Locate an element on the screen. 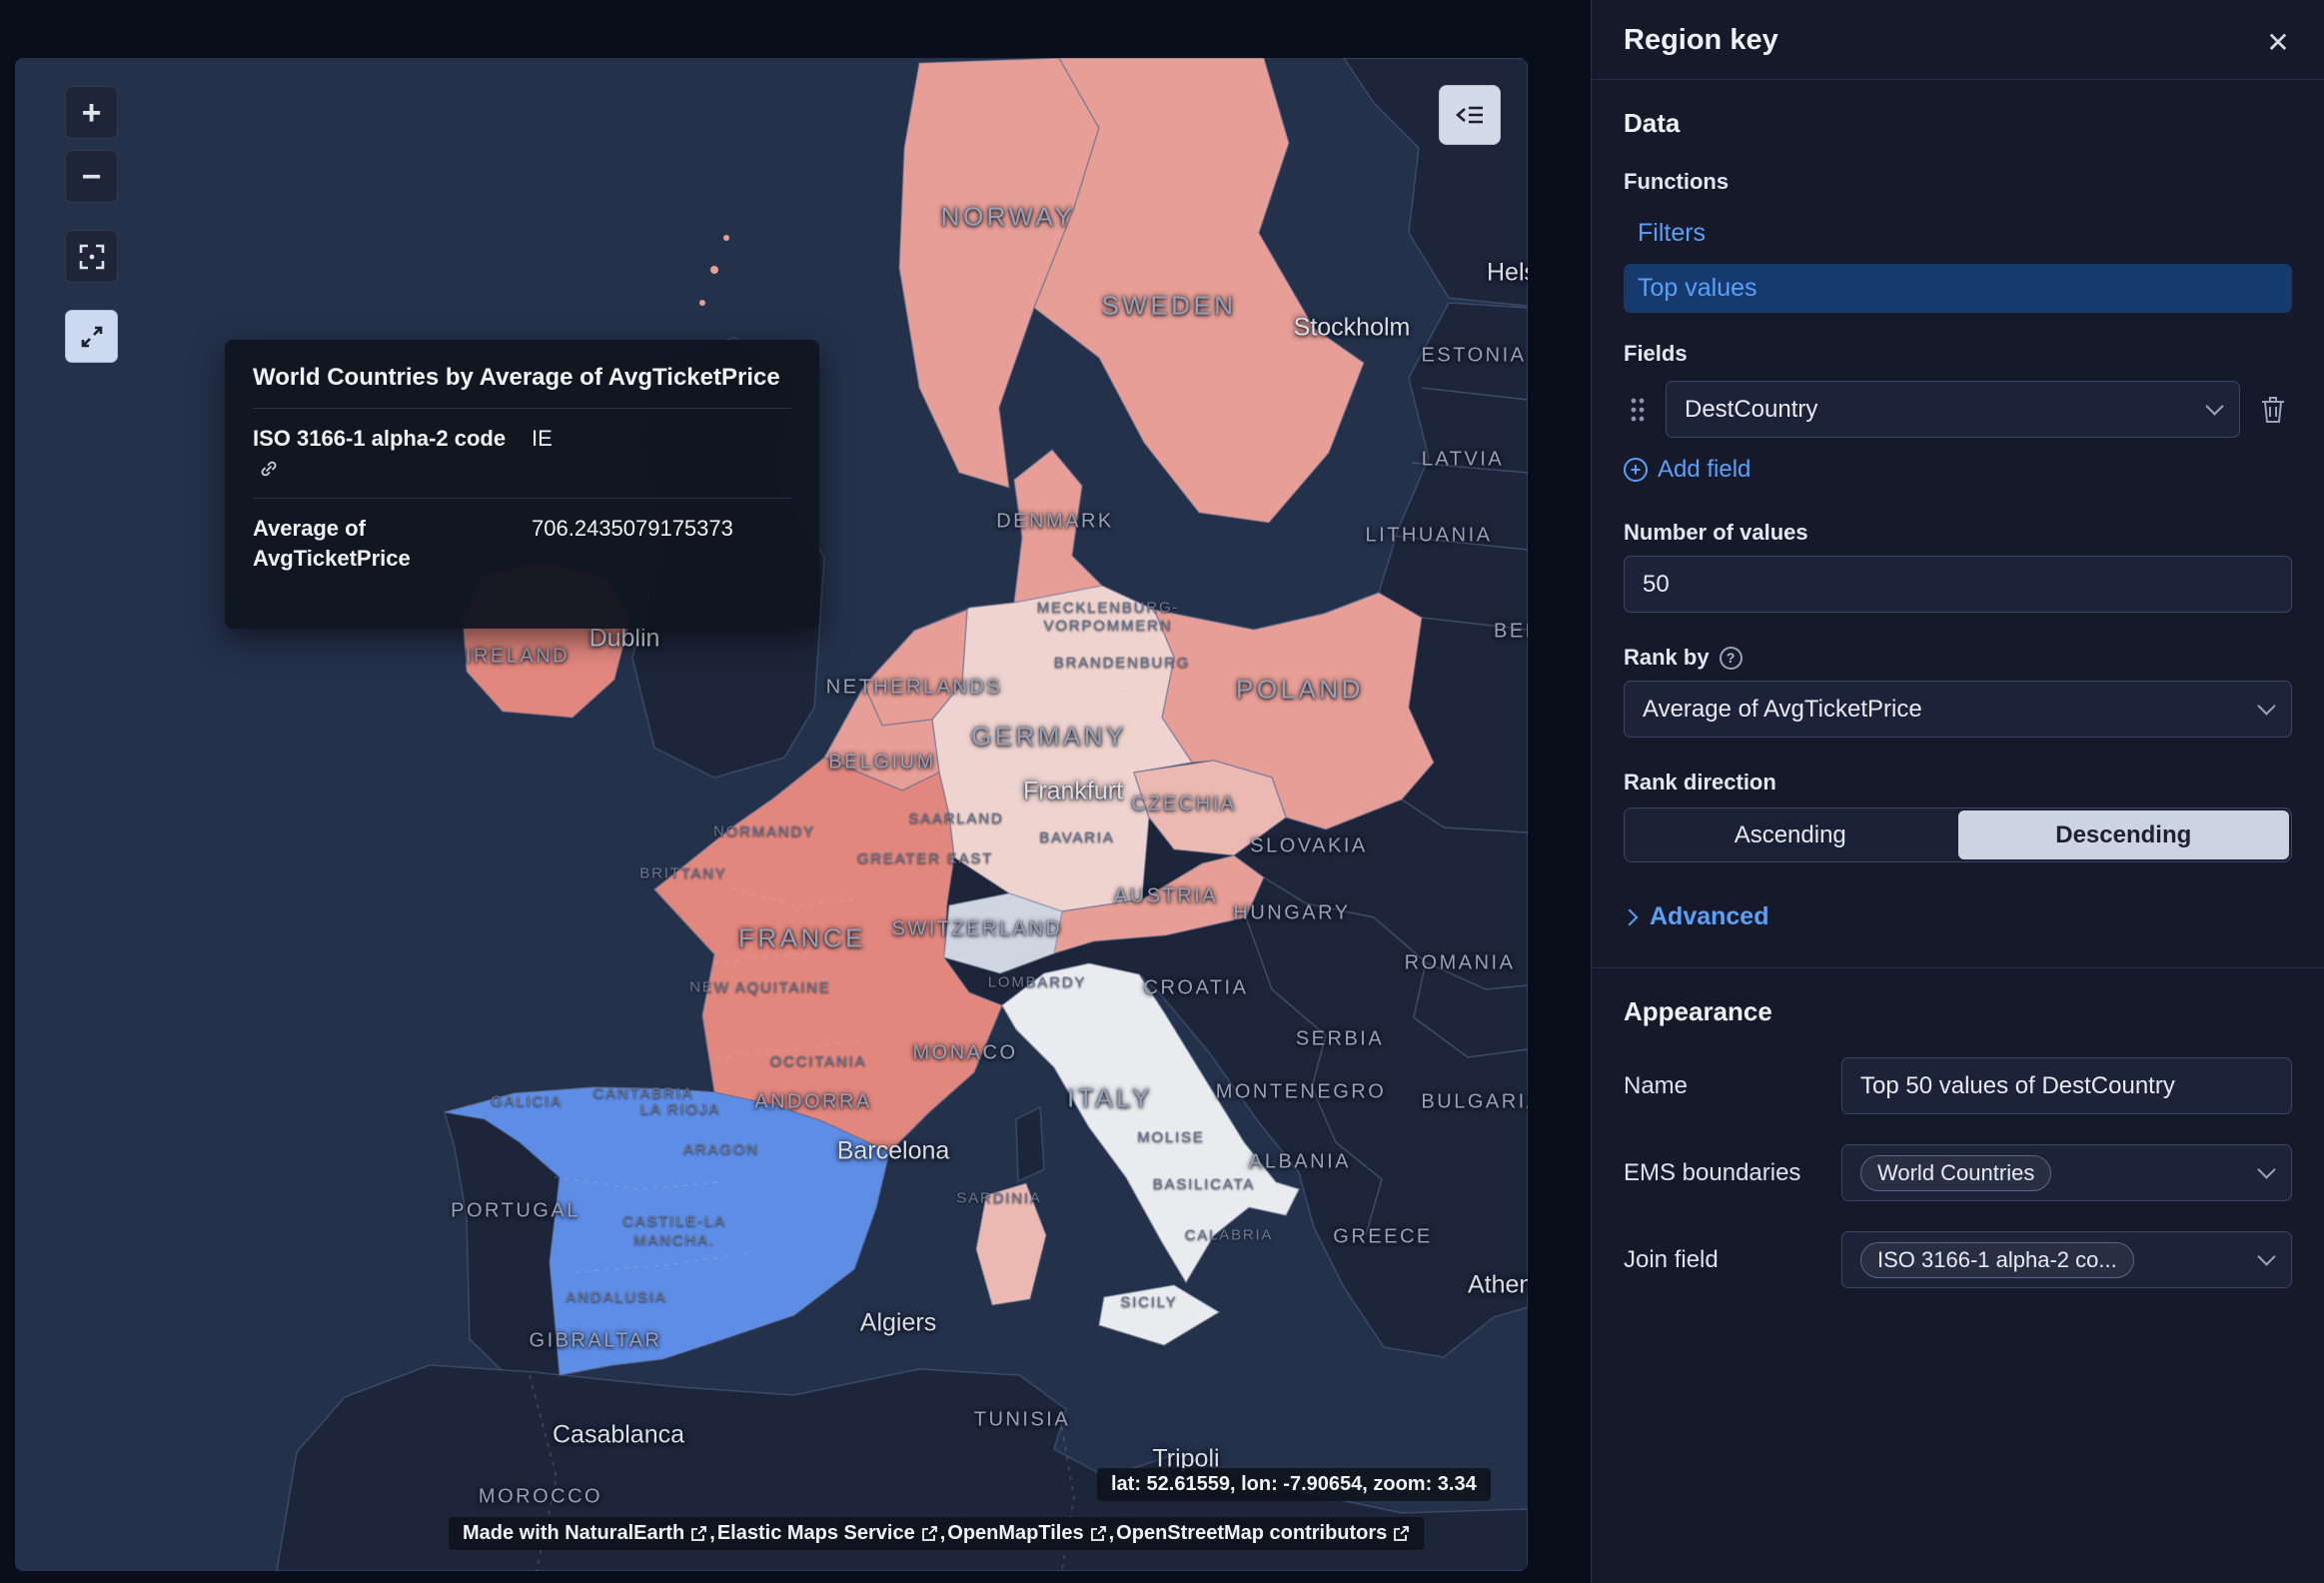 The width and height of the screenshot is (2324, 1583). plus-circle-icon: + is located at coordinates (1636, 470).